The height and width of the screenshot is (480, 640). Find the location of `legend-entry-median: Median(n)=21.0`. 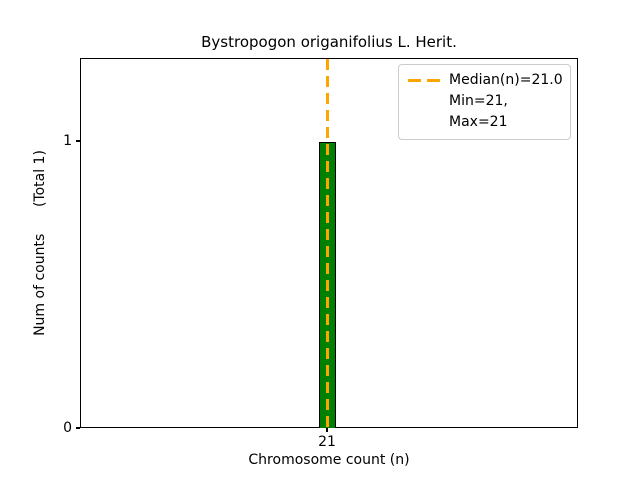

legend-entry-median: Median(n)=21.0 is located at coordinates (485, 80).